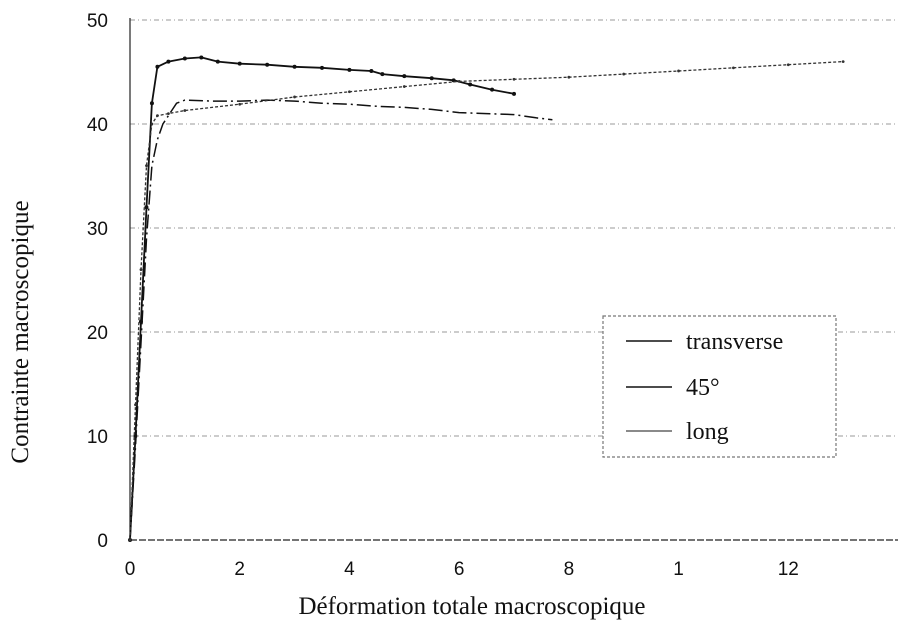 Image resolution: width=914 pixels, height=626 pixels. What do you see at coordinates (102, 541) in the screenshot?
I see `y-tick-label-0: 0` at bounding box center [102, 541].